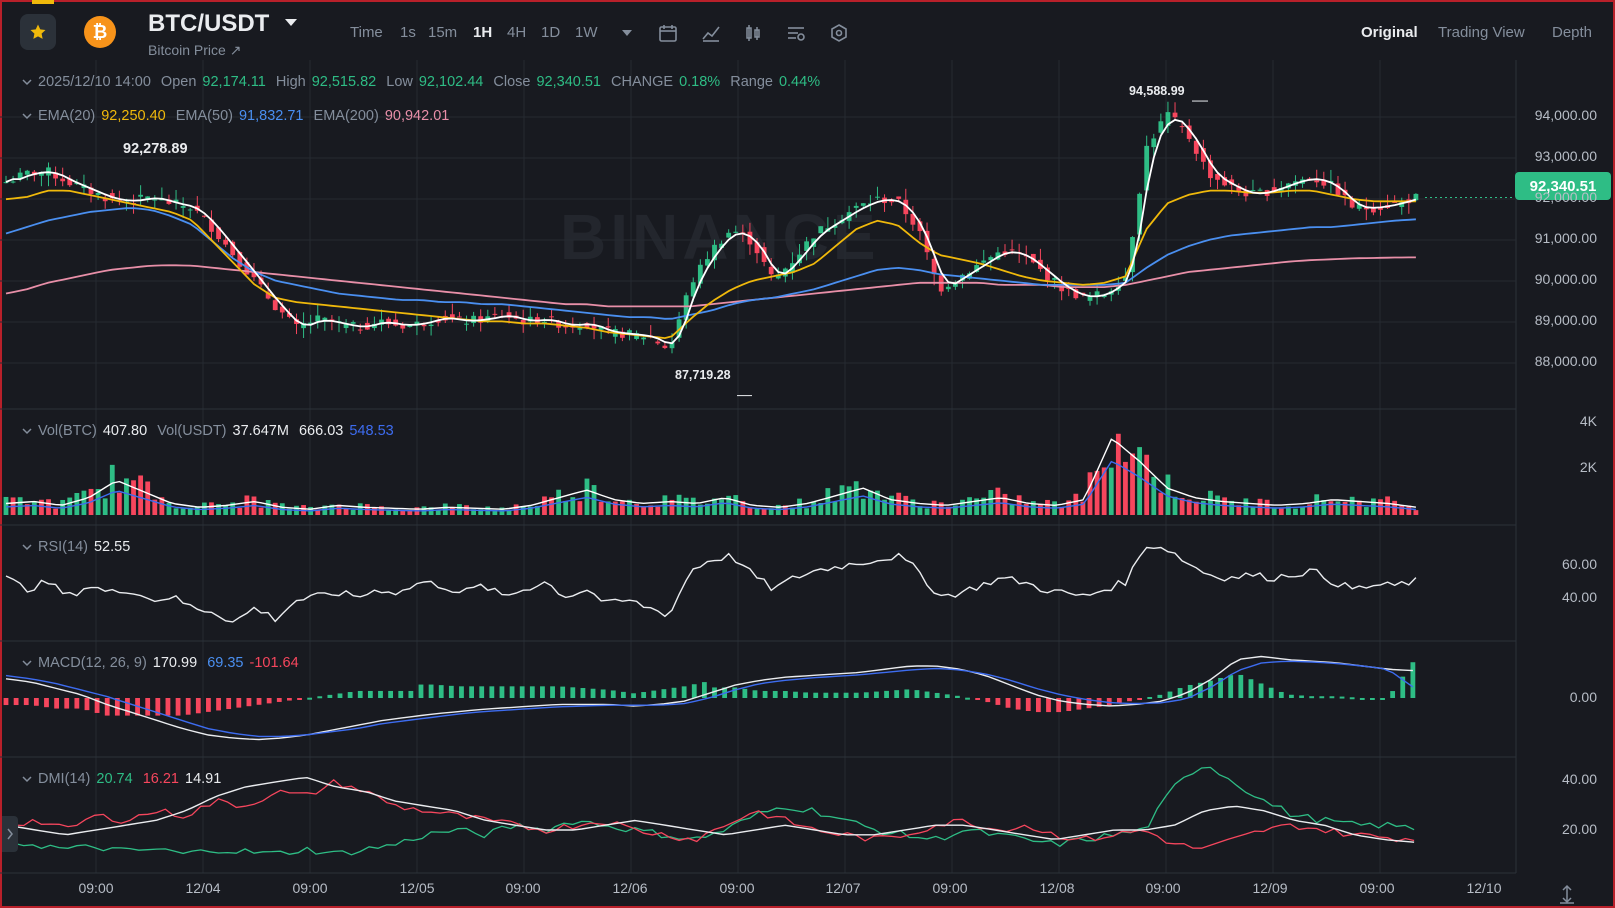 This screenshot has width=1615, height=908. Describe the element at coordinates (1481, 32) in the screenshot. I see `view-tab-trading-view: Trading View` at that location.